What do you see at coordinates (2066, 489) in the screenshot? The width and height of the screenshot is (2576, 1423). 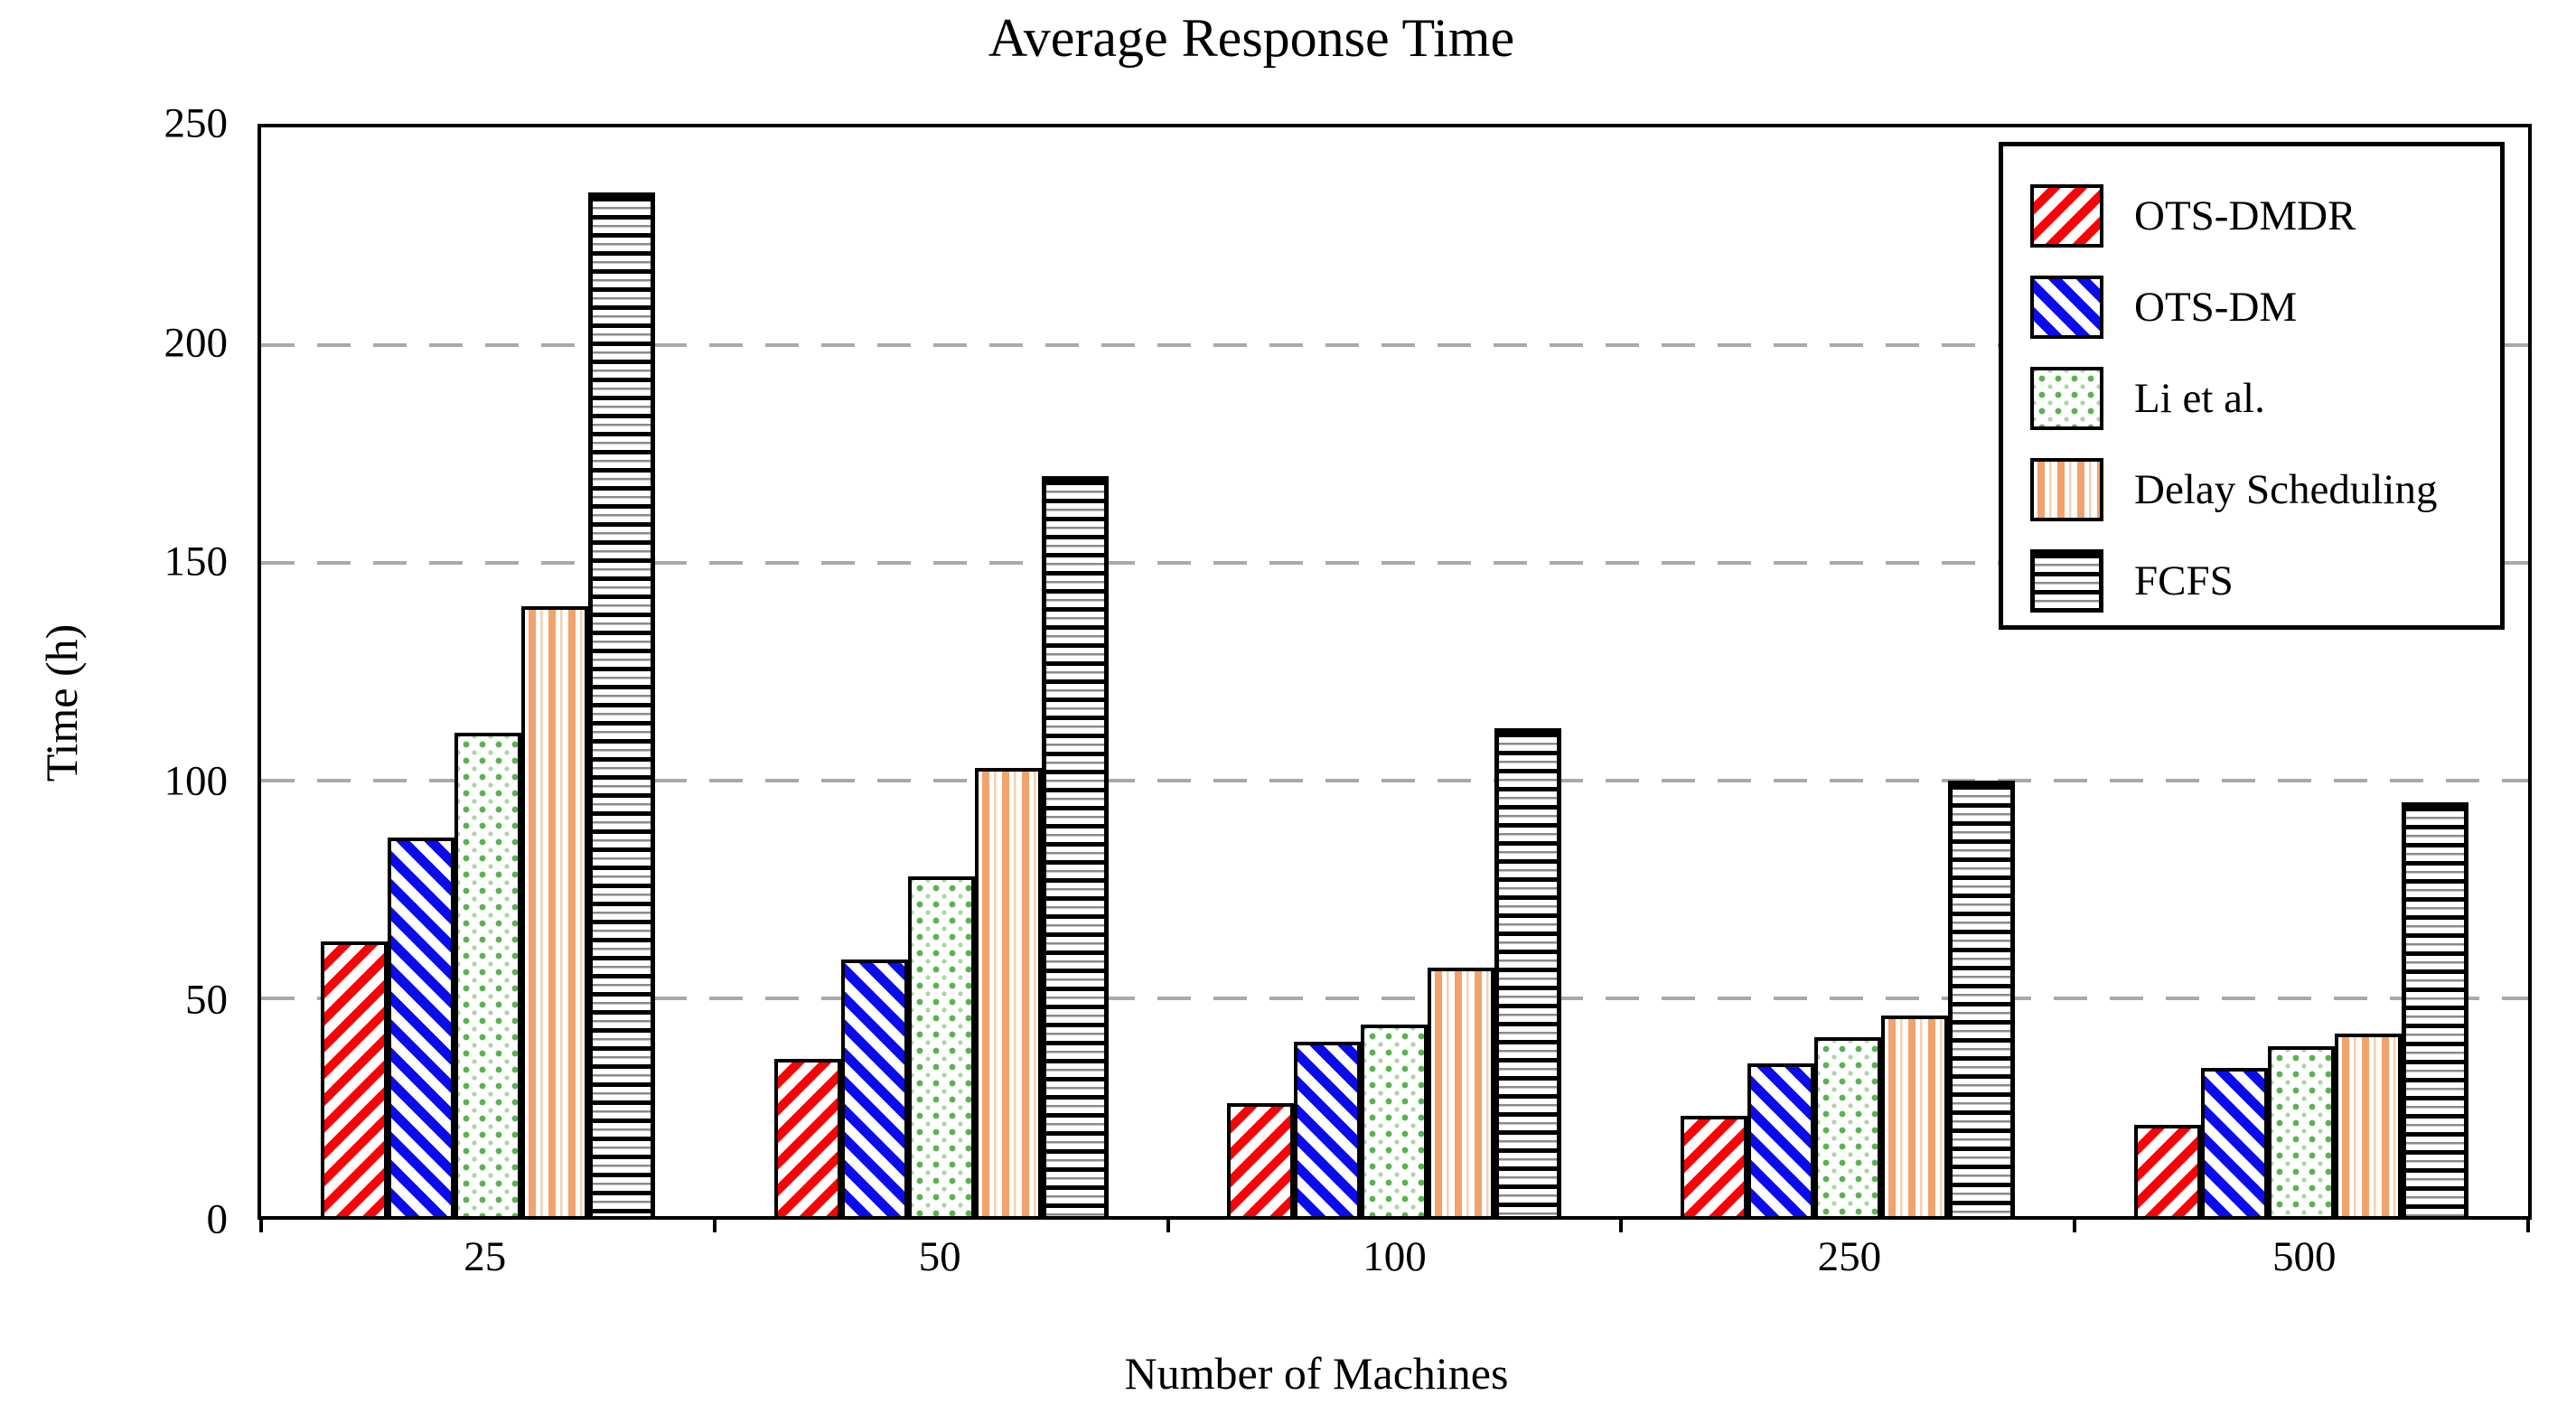 I see `legend-swatch-delay-scheduling` at bounding box center [2066, 489].